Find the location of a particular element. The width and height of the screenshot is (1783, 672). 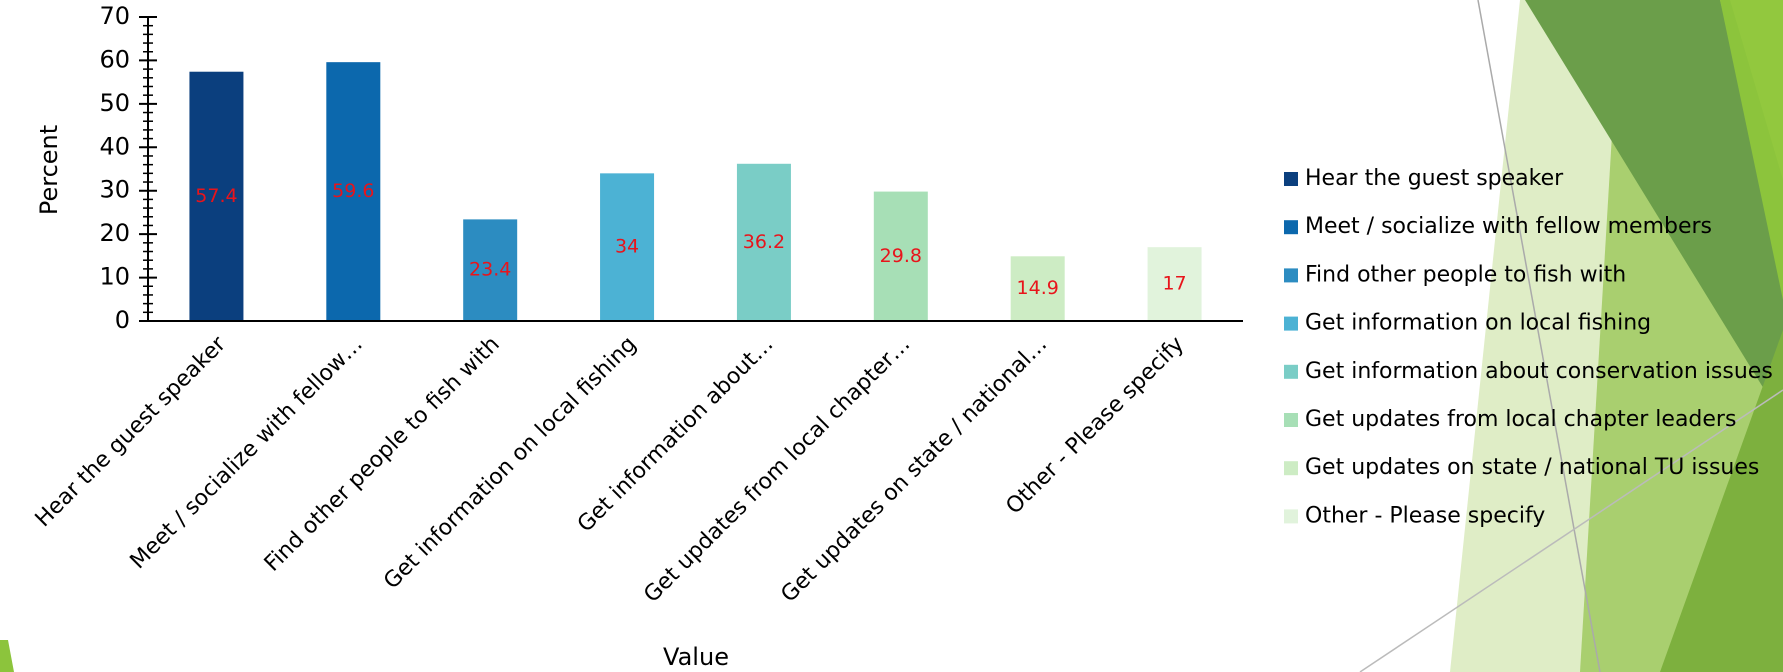

y-tick-label: 20 is located at coordinates (114, 233).